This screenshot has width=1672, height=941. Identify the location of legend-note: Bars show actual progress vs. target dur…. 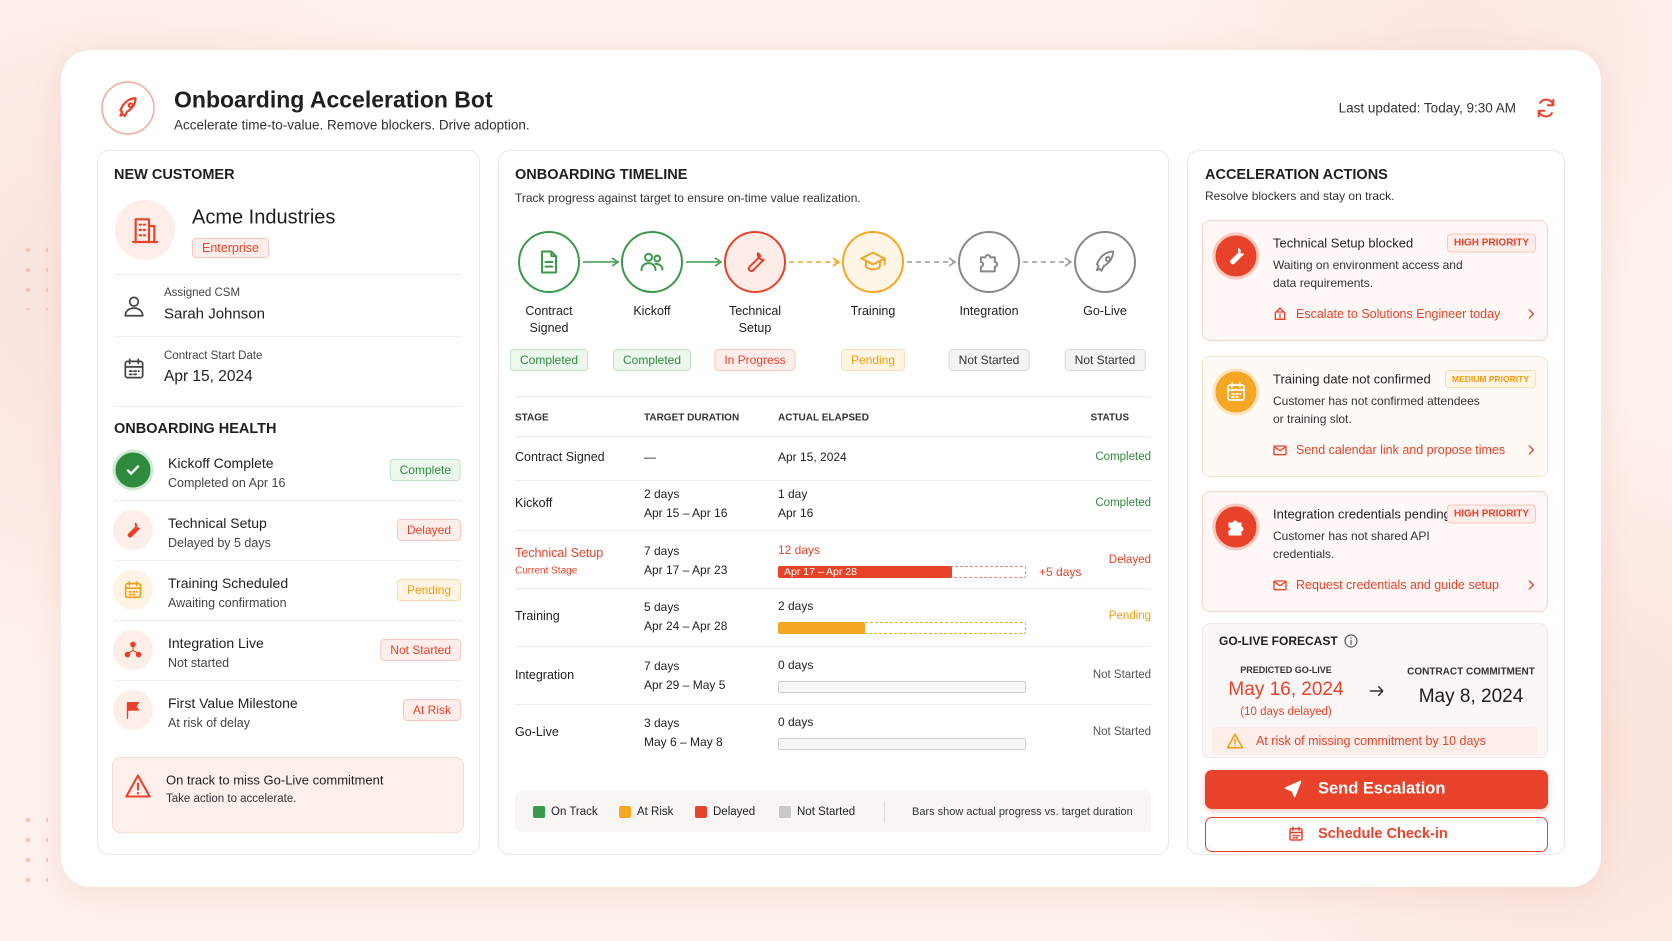
(1022, 812).